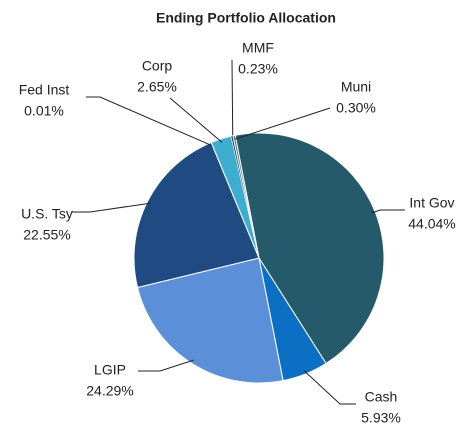 The image size is (473, 431). I want to click on slice-label: Cash, so click(381, 397).